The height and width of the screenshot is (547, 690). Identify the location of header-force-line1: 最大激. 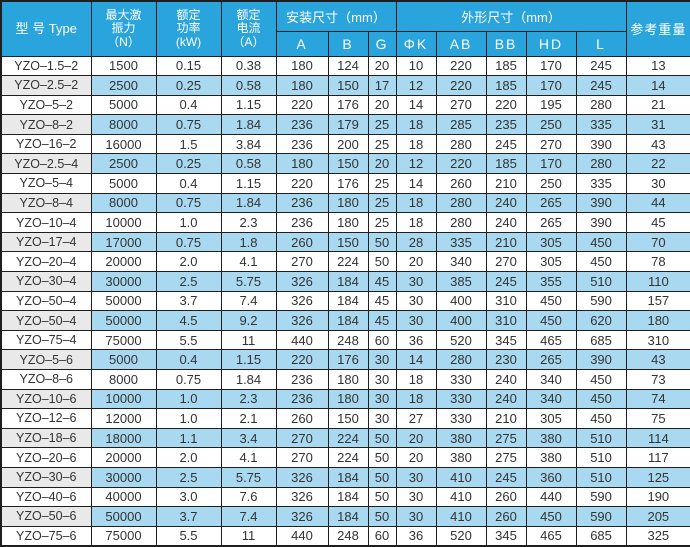
(123, 14).